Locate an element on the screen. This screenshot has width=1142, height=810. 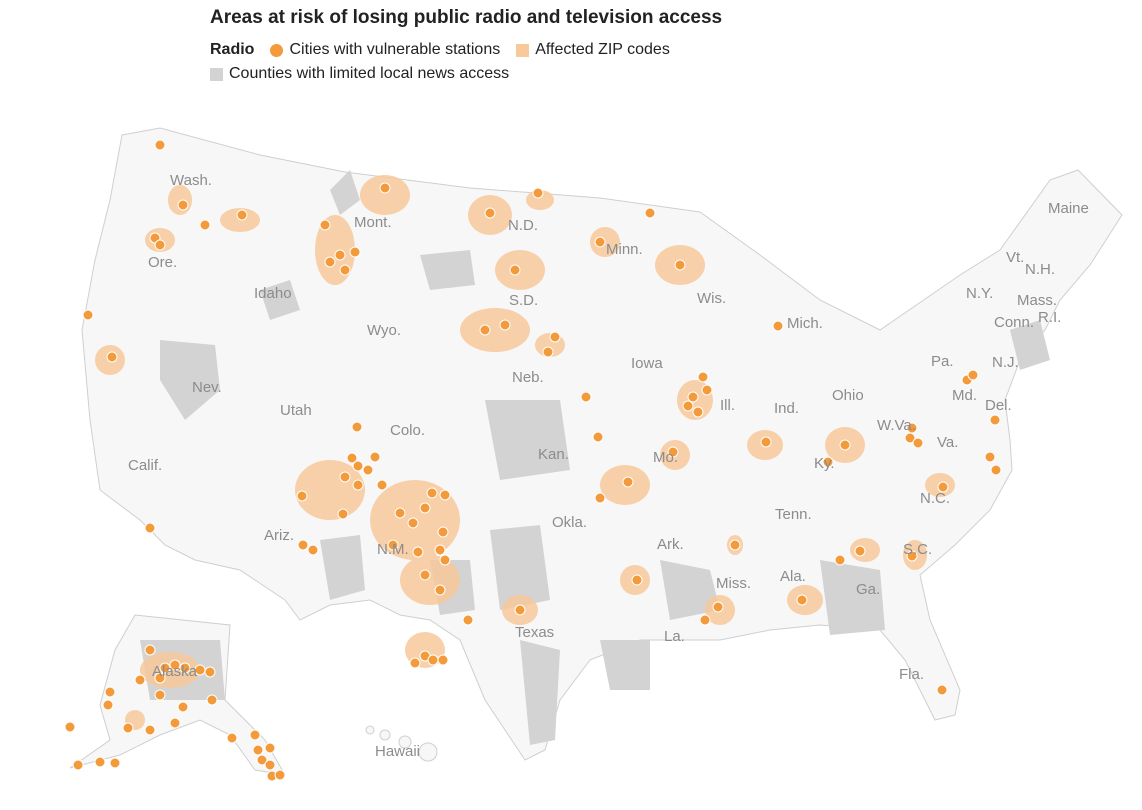
label-kan: Kan. is located at coordinates (553, 454).